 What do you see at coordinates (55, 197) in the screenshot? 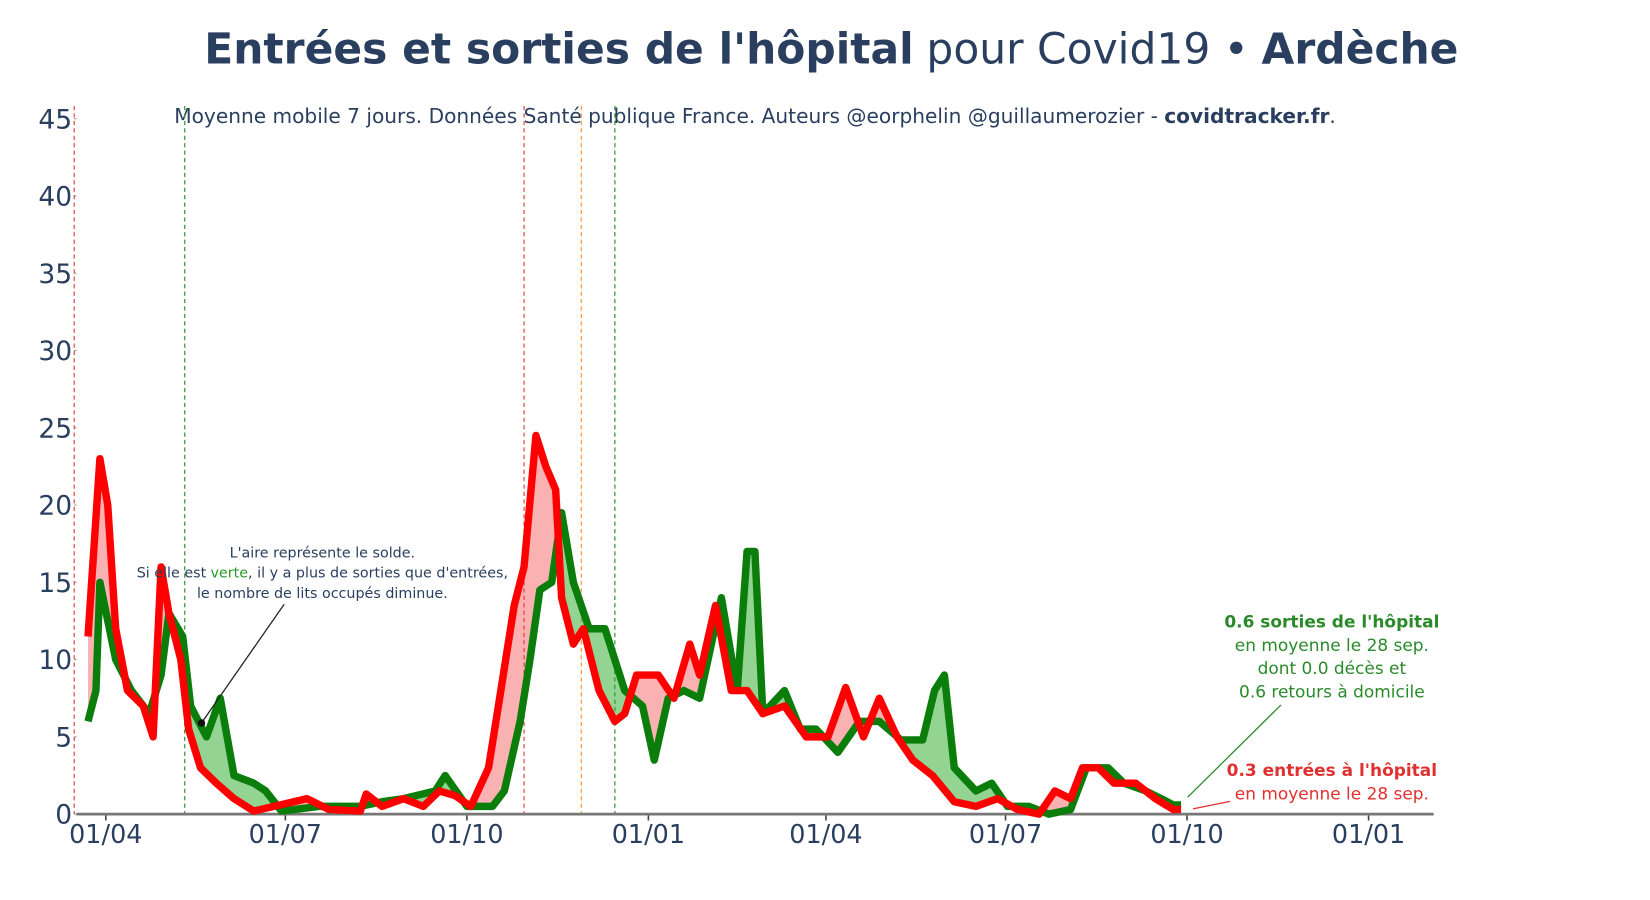
I see `y-tick-label: 40` at bounding box center [55, 197].